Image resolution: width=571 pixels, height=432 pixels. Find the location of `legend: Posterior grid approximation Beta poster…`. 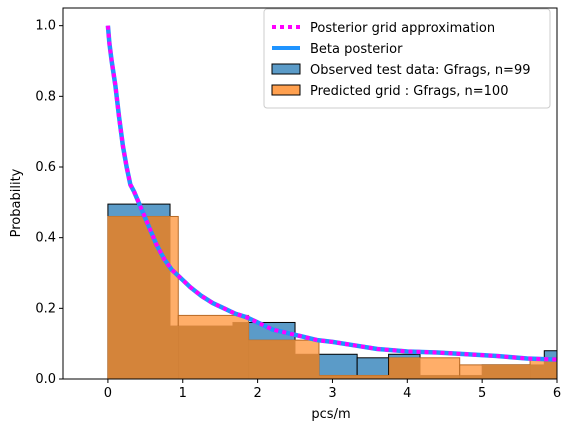

legend: Posterior grid approximation Beta poster… is located at coordinates (407, 58).